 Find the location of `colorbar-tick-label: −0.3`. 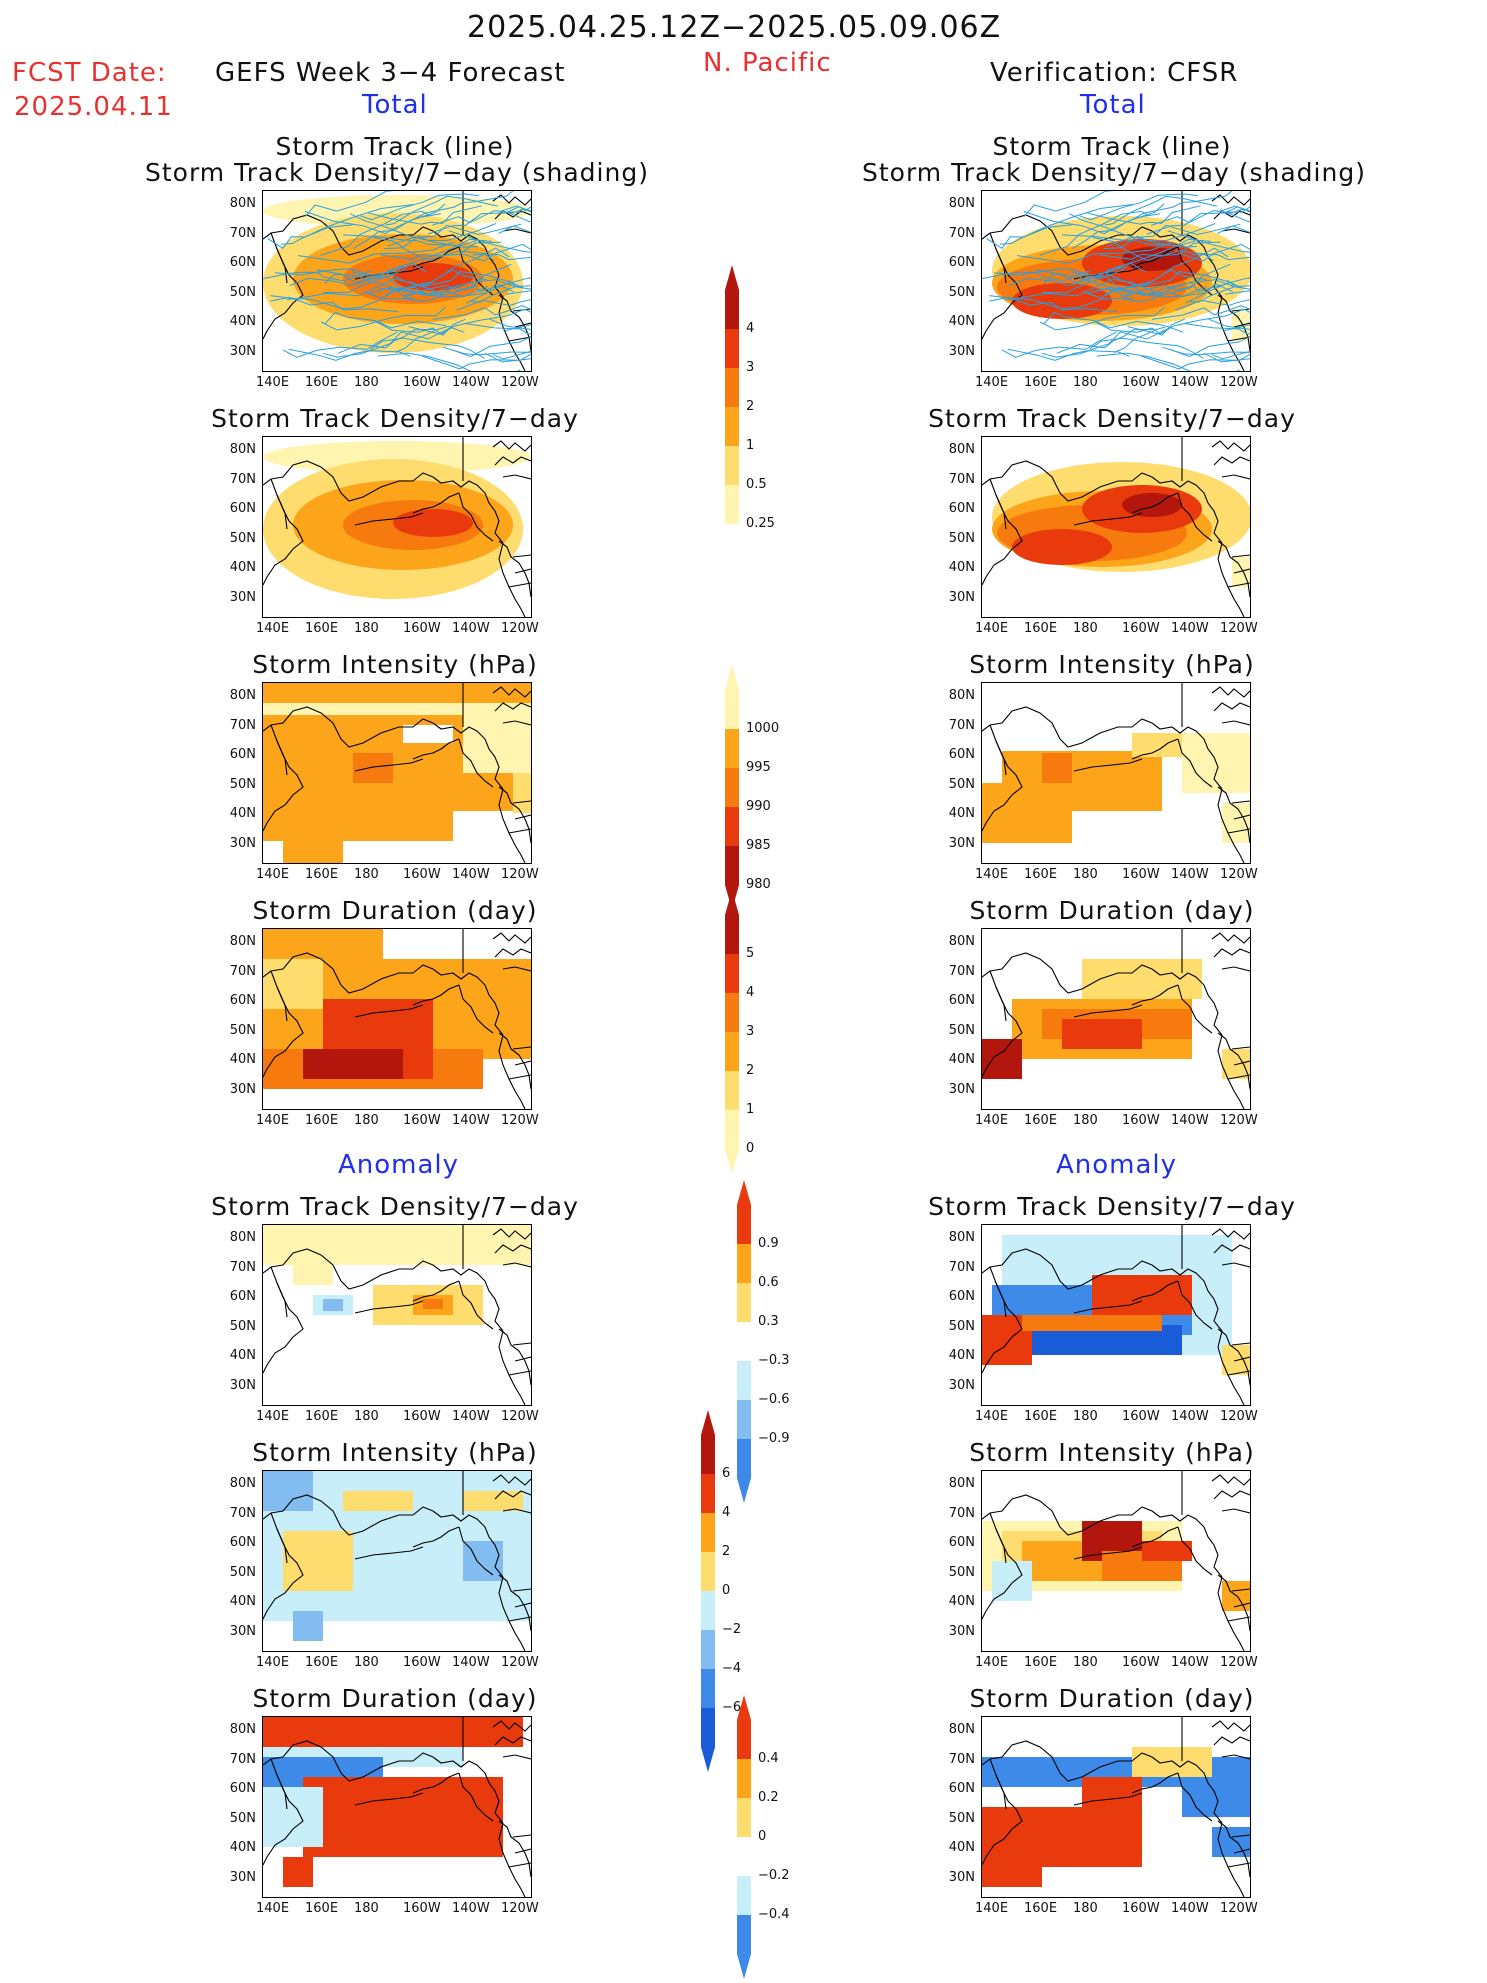

colorbar-tick-label: −0.3 is located at coordinates (774, 1360).